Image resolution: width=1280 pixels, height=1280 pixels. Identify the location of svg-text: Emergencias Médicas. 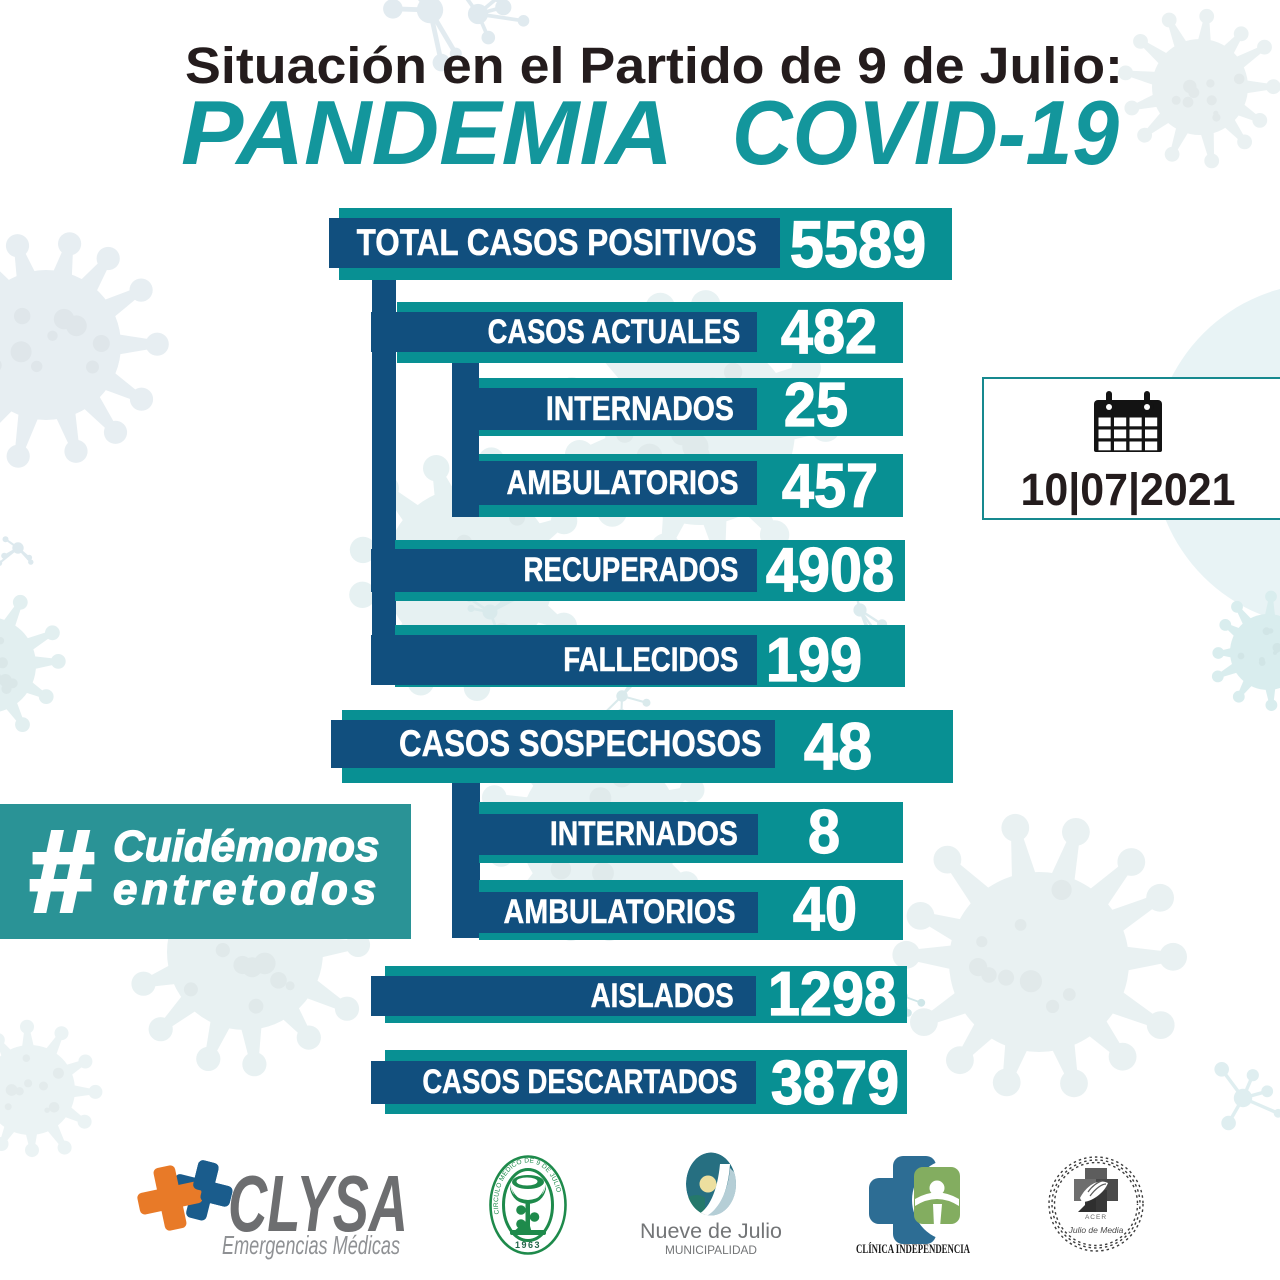
(311, 1245).